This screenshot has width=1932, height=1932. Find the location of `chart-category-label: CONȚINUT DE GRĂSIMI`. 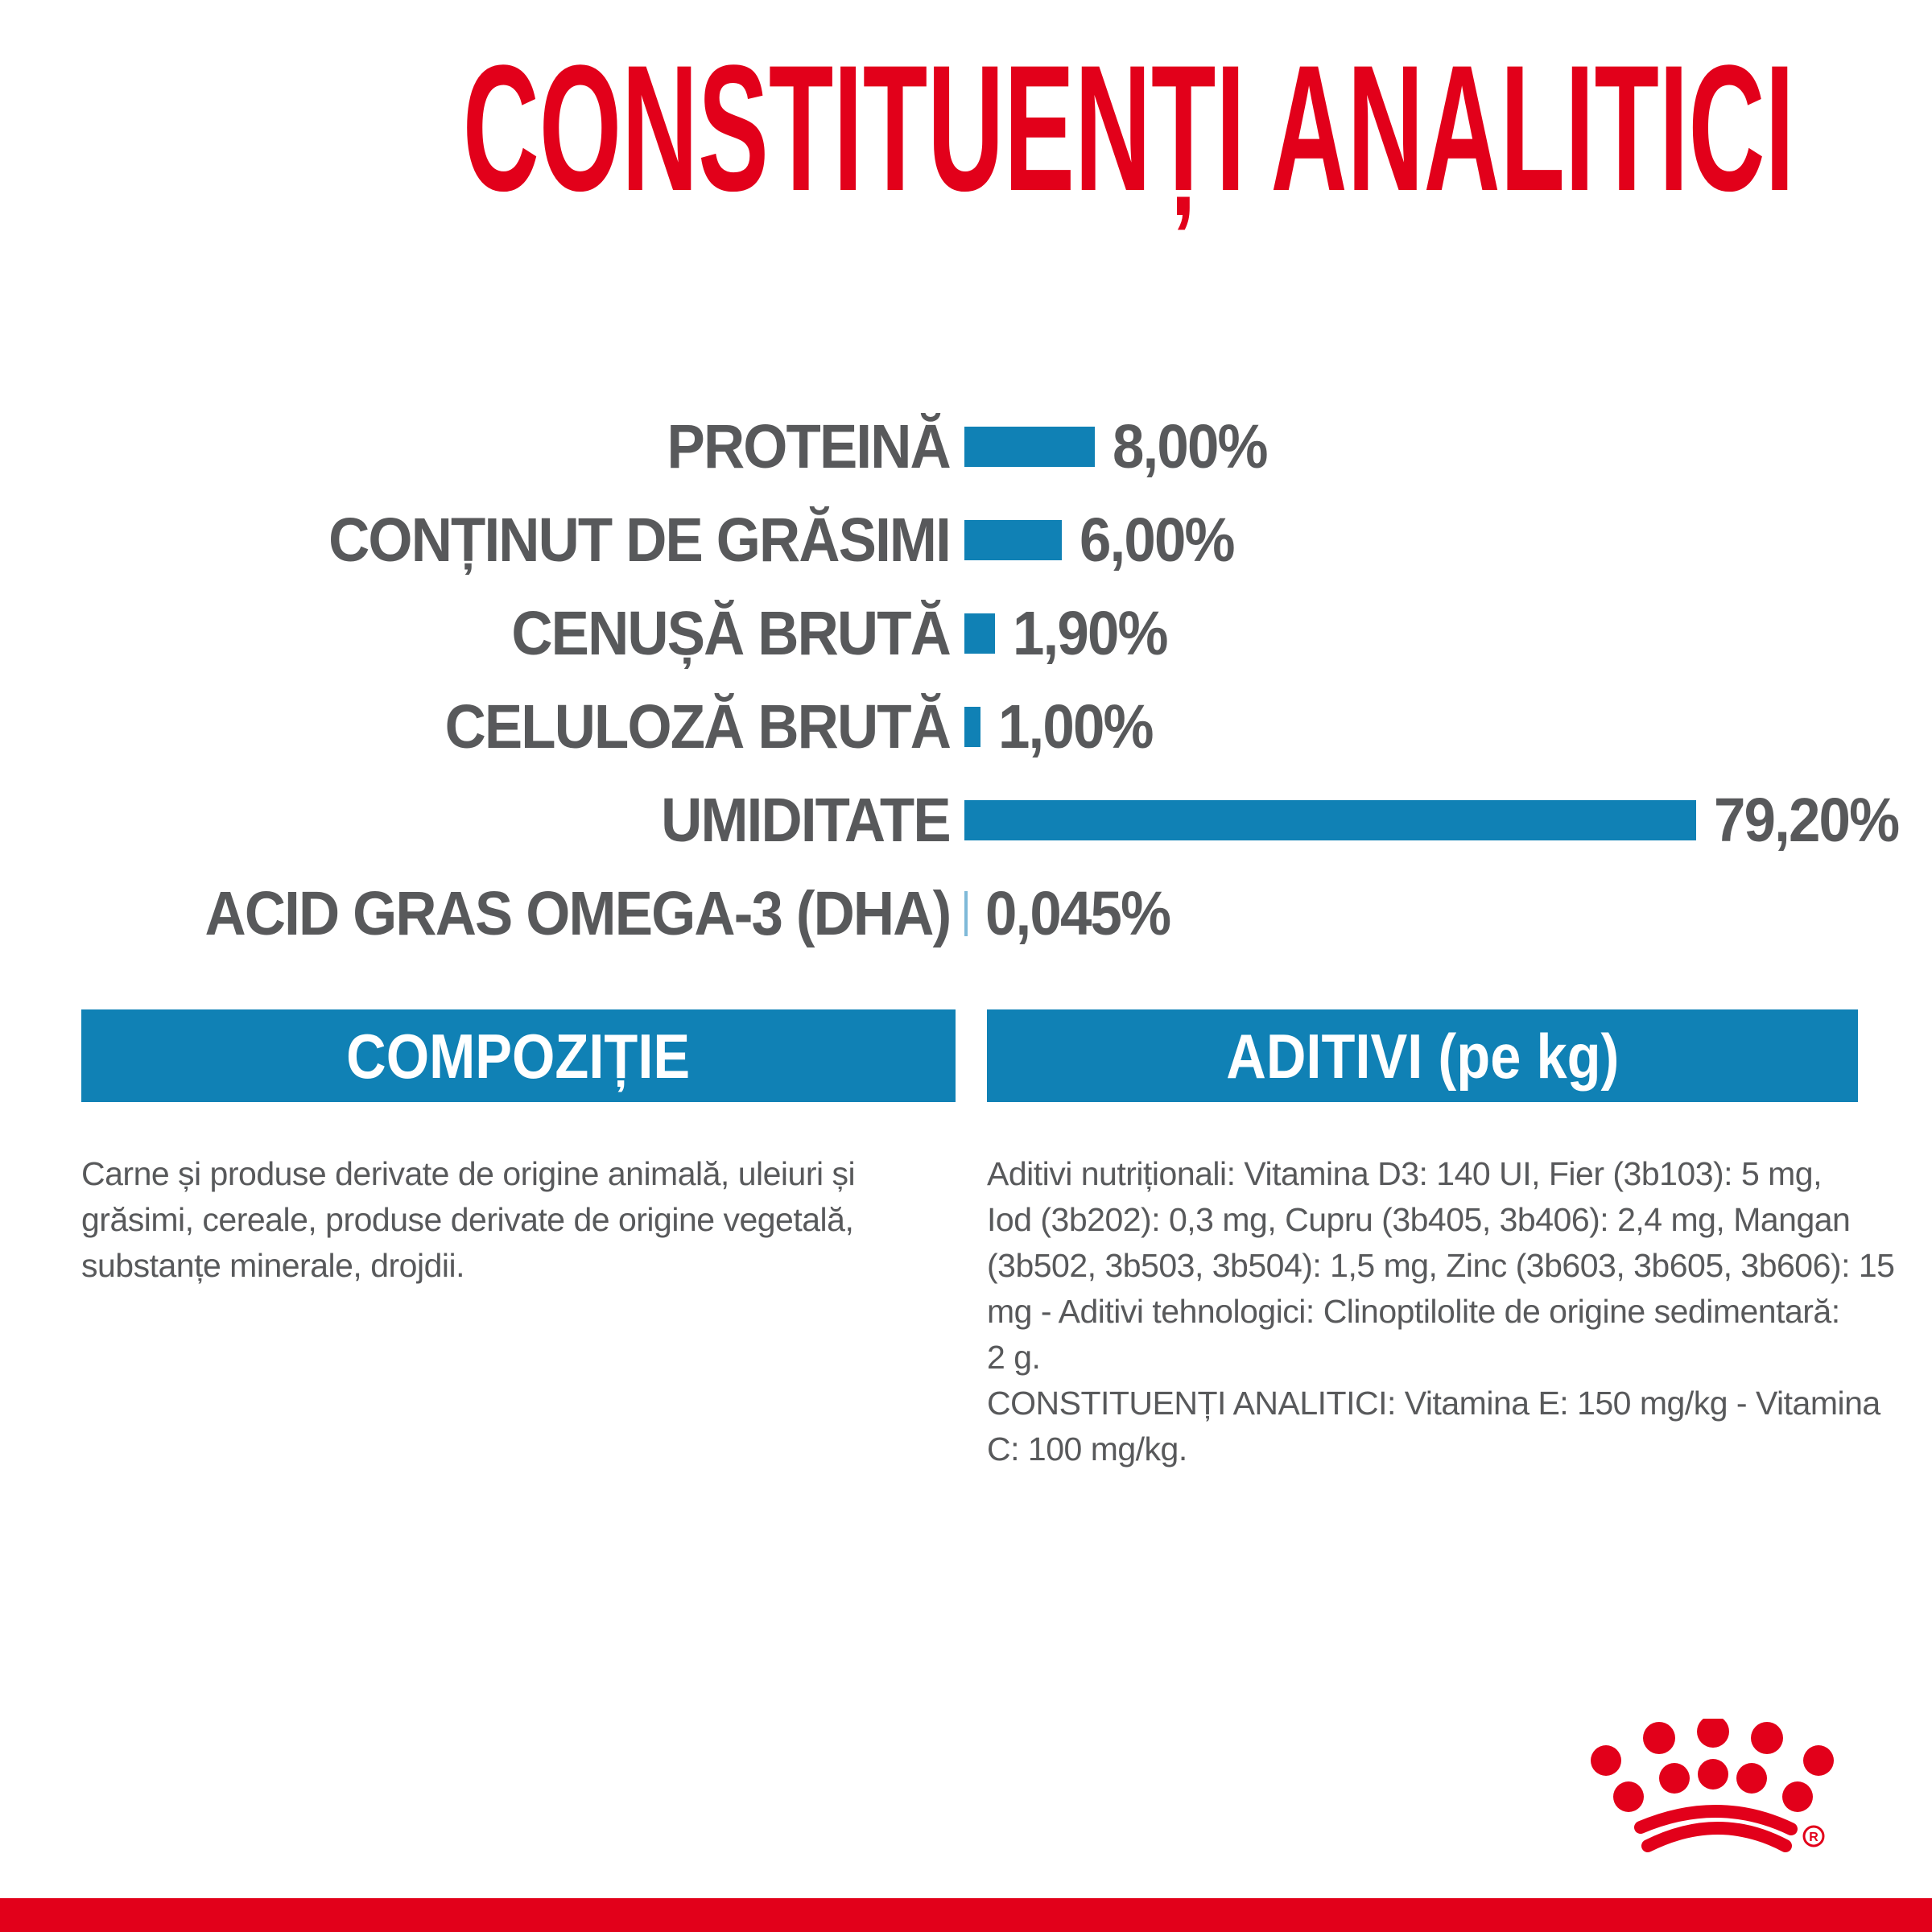

chart-category-label: CONȚINUT DE GRĂSIMI is located at coordinates (476, 540).